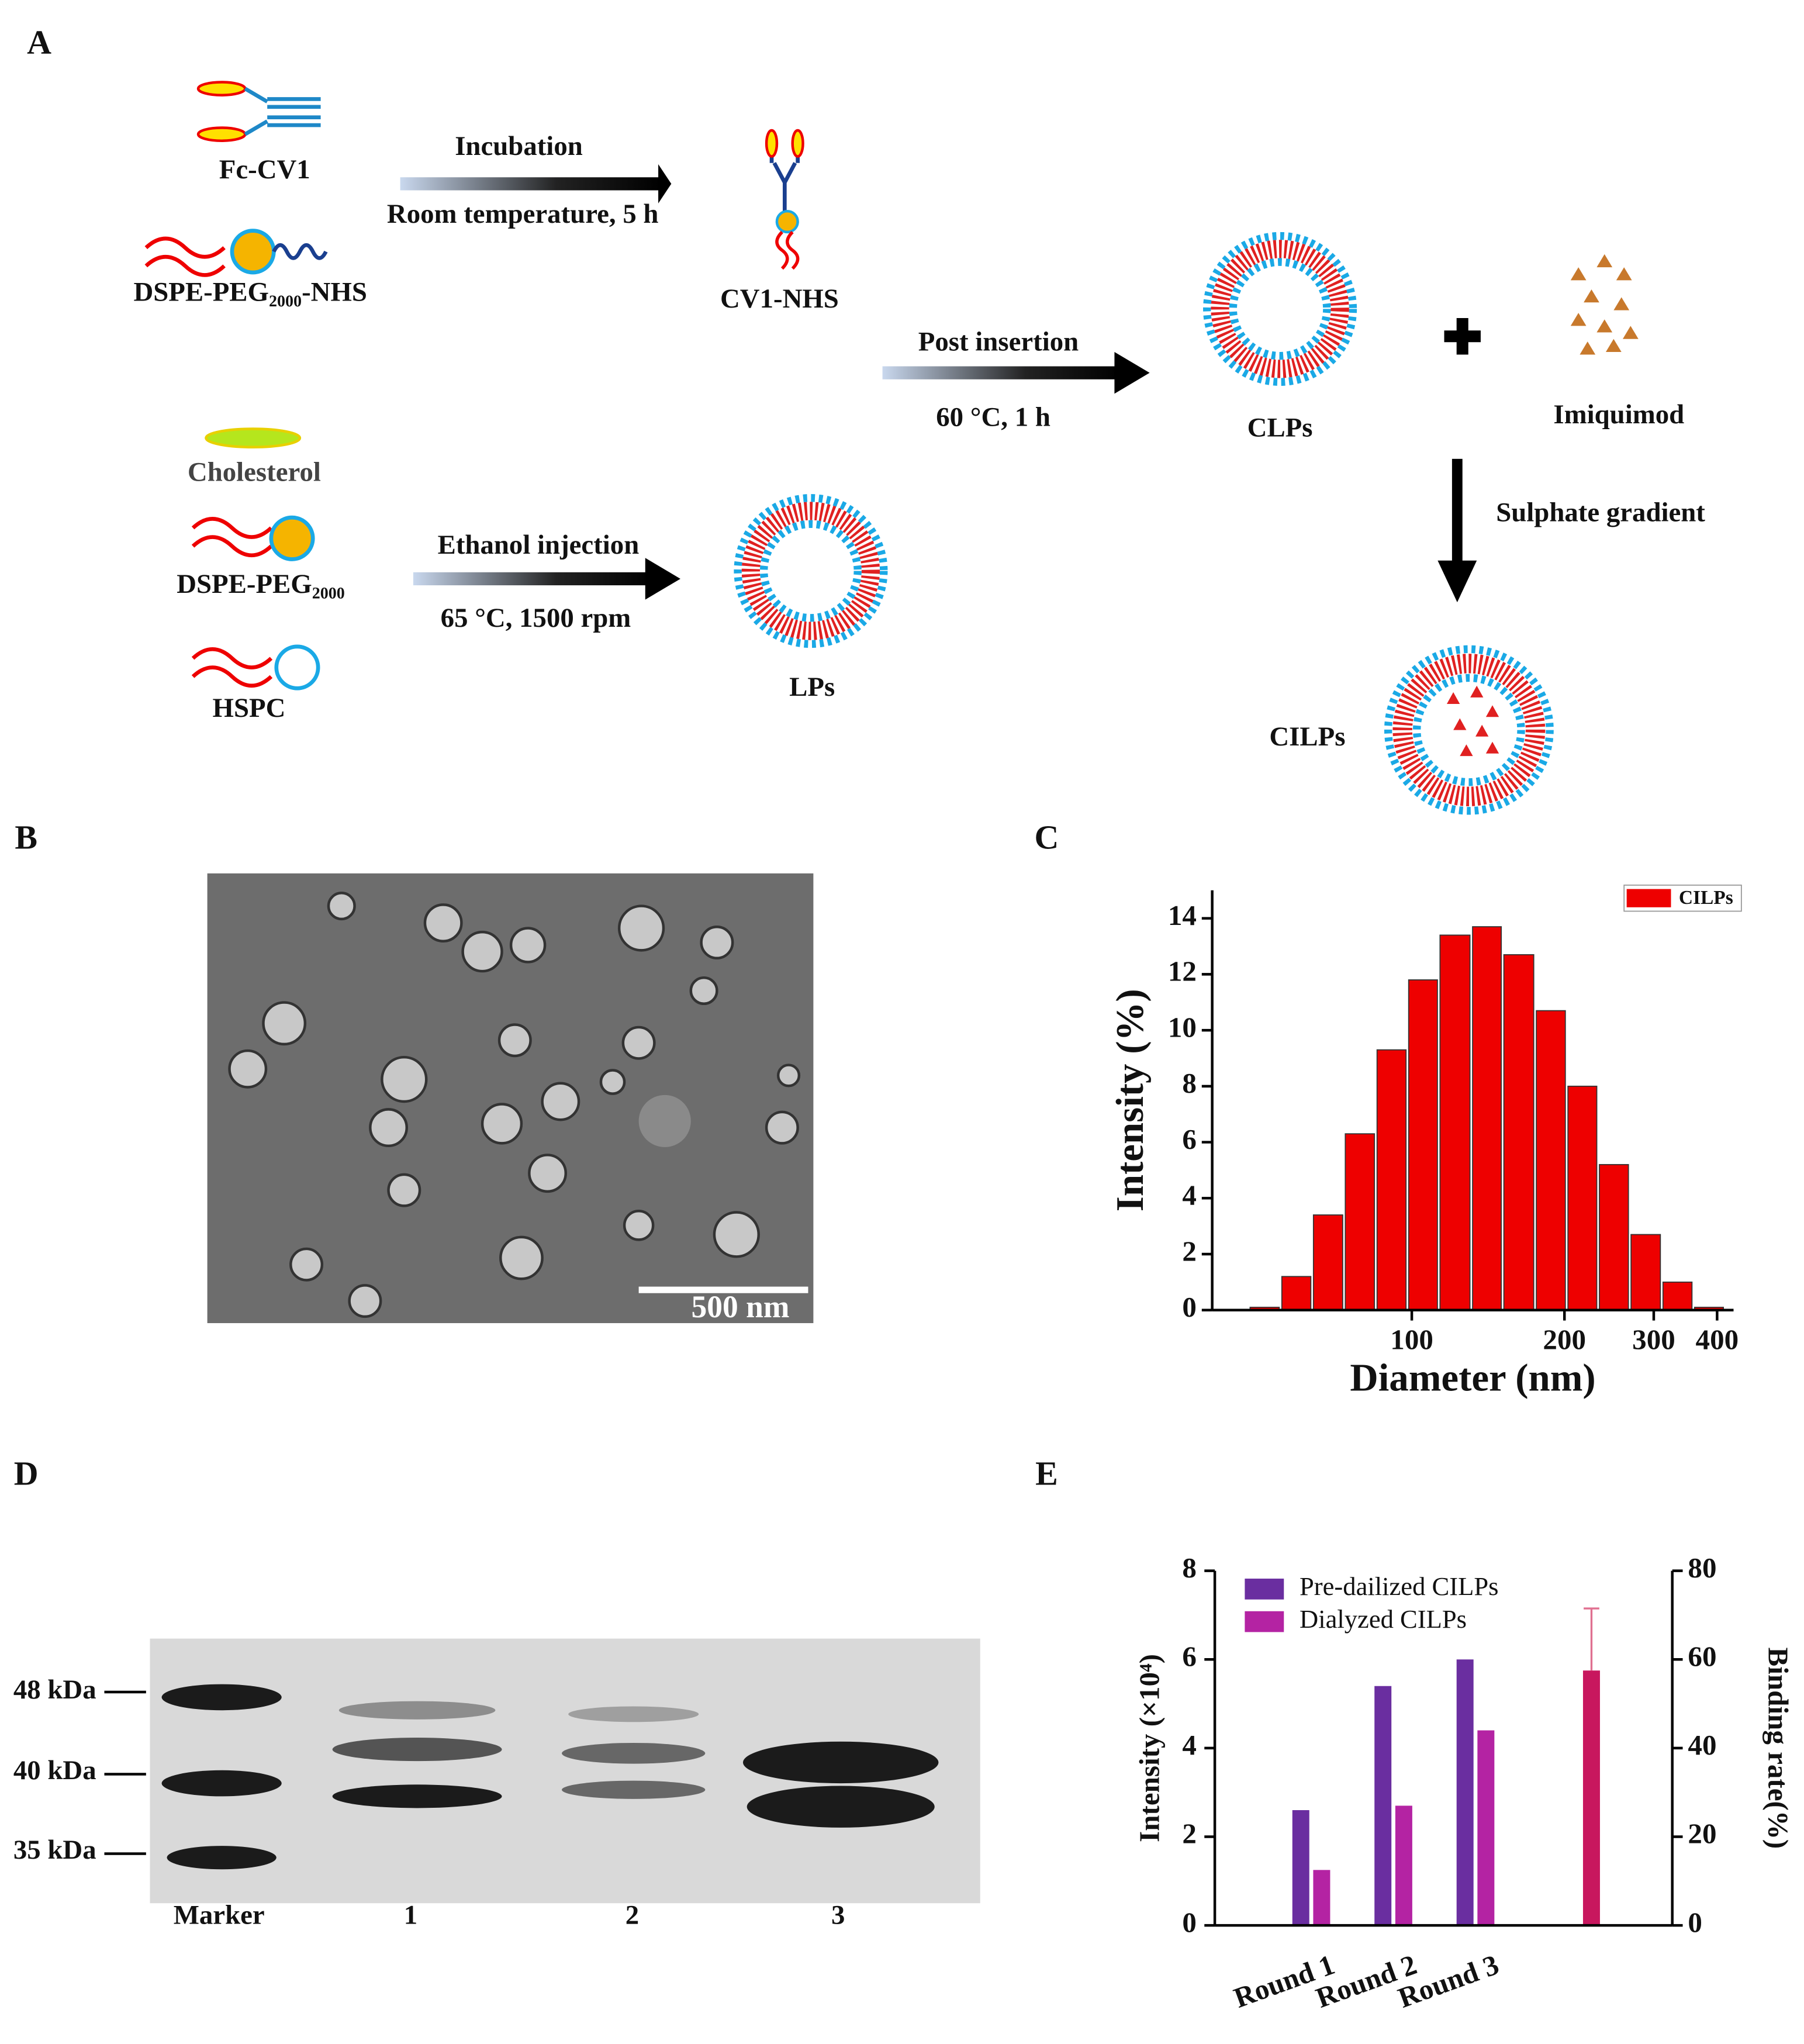 The height and width of the screenshot is (2044, 1804). Describe the element at coordinates (26, 1473) in the screenshot. I see `panel-label: D` at that location.